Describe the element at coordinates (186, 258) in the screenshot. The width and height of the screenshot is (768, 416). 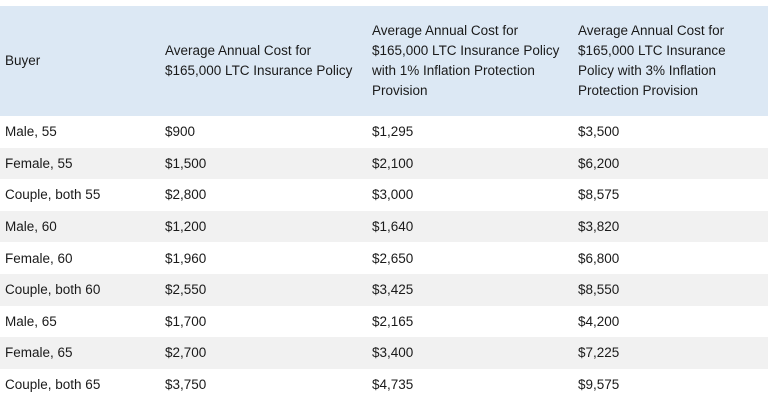
I see `cell-base-cost: $1,960` at that location.